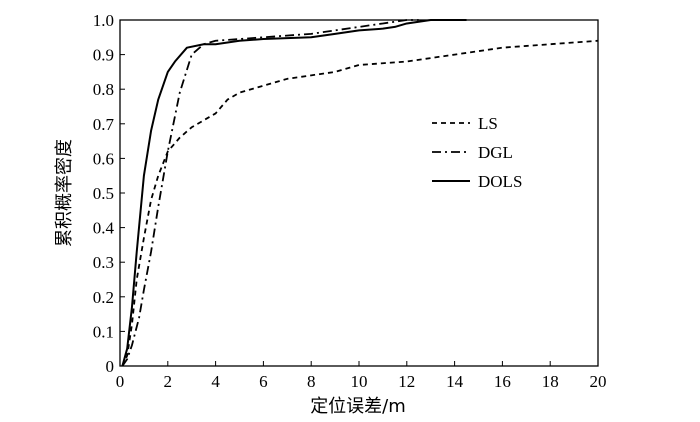 Image resolution: width=700 pixels, height=422 pixels. Describe the element at coordinates (103, 20) in the screenshot. I see `y-tick-label: 1.0` at that location.